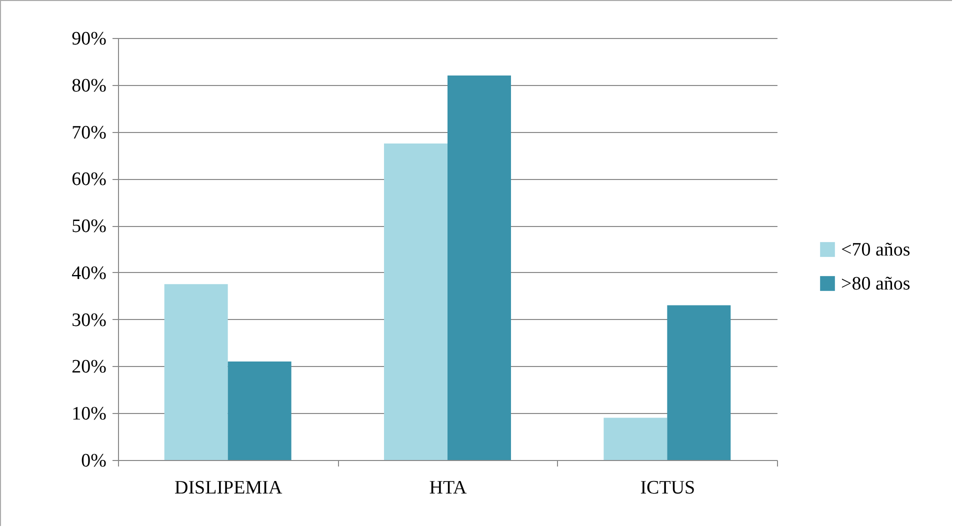  Describe the element at coordinates (89, 414) in the screenshot. I see `y-tick-label: 10%` at that location.